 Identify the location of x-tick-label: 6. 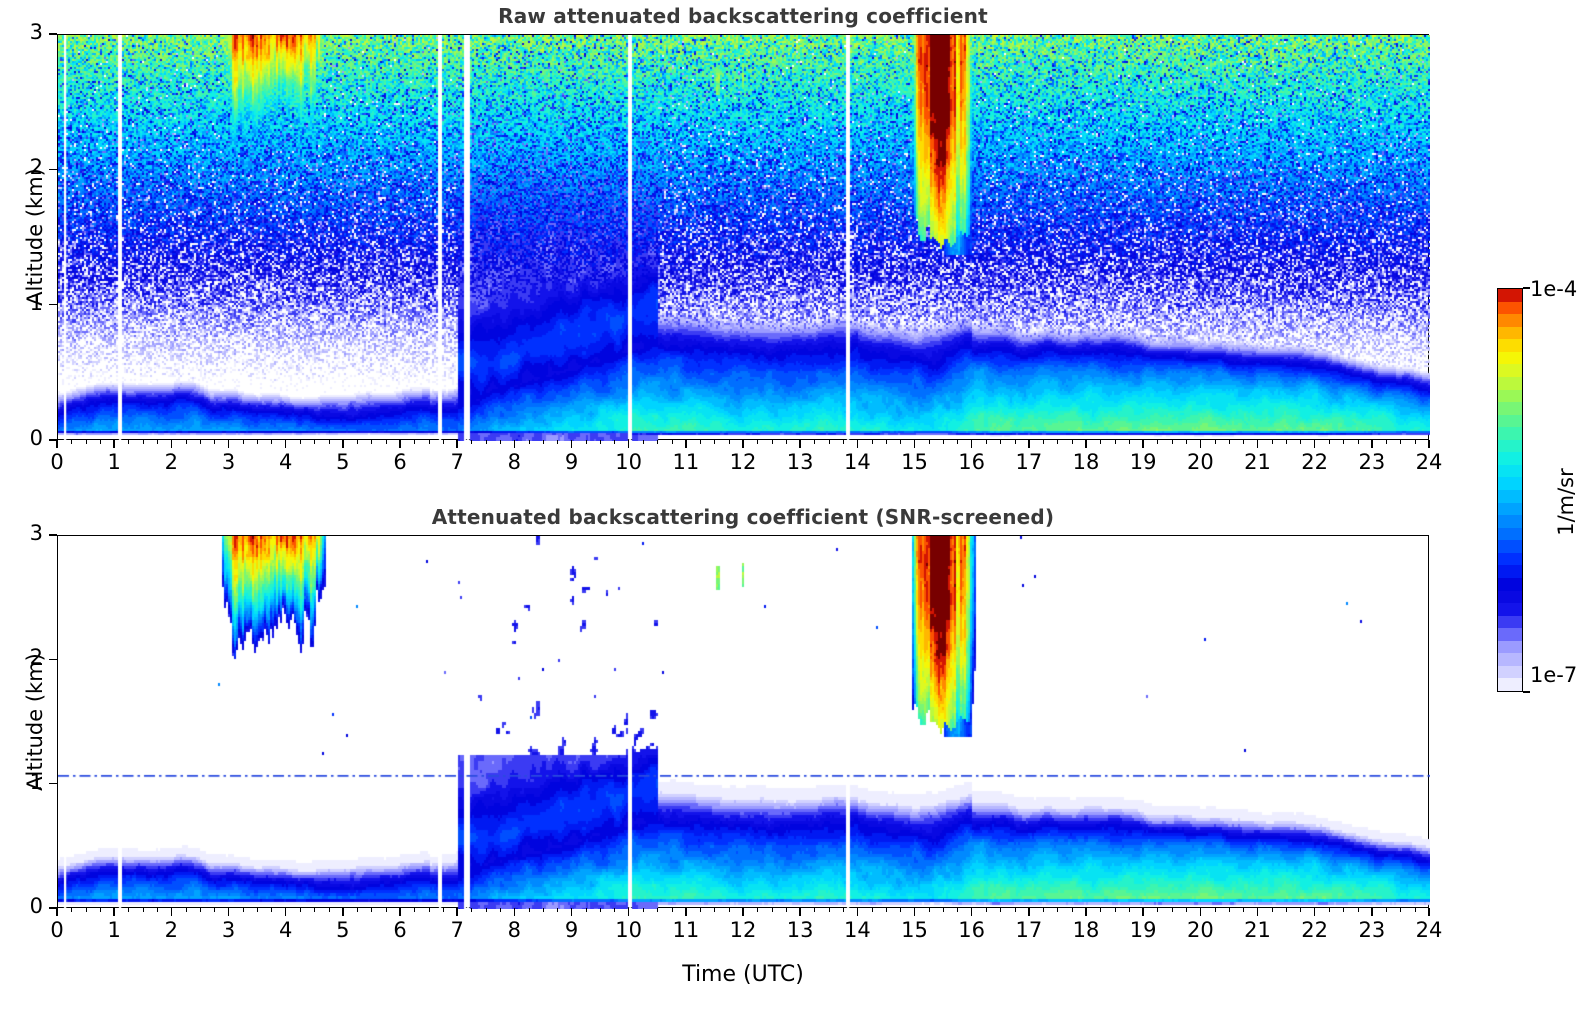
(400, 462).